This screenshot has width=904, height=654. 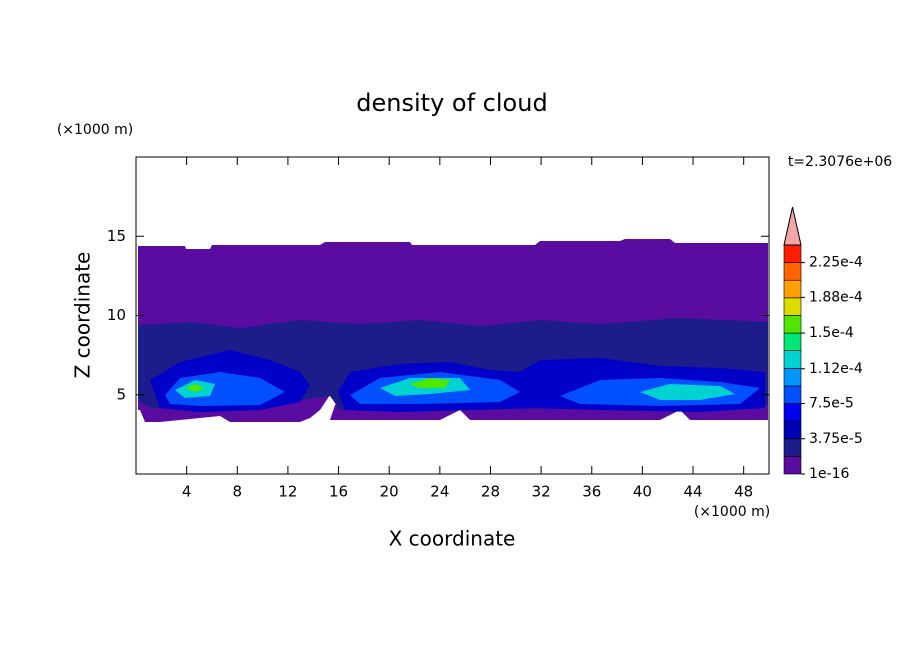 What do you see at coordinates (452, 539) in the screenshot?
I see `x-axis-label: X coordinate` at bounding box center [452, 539].